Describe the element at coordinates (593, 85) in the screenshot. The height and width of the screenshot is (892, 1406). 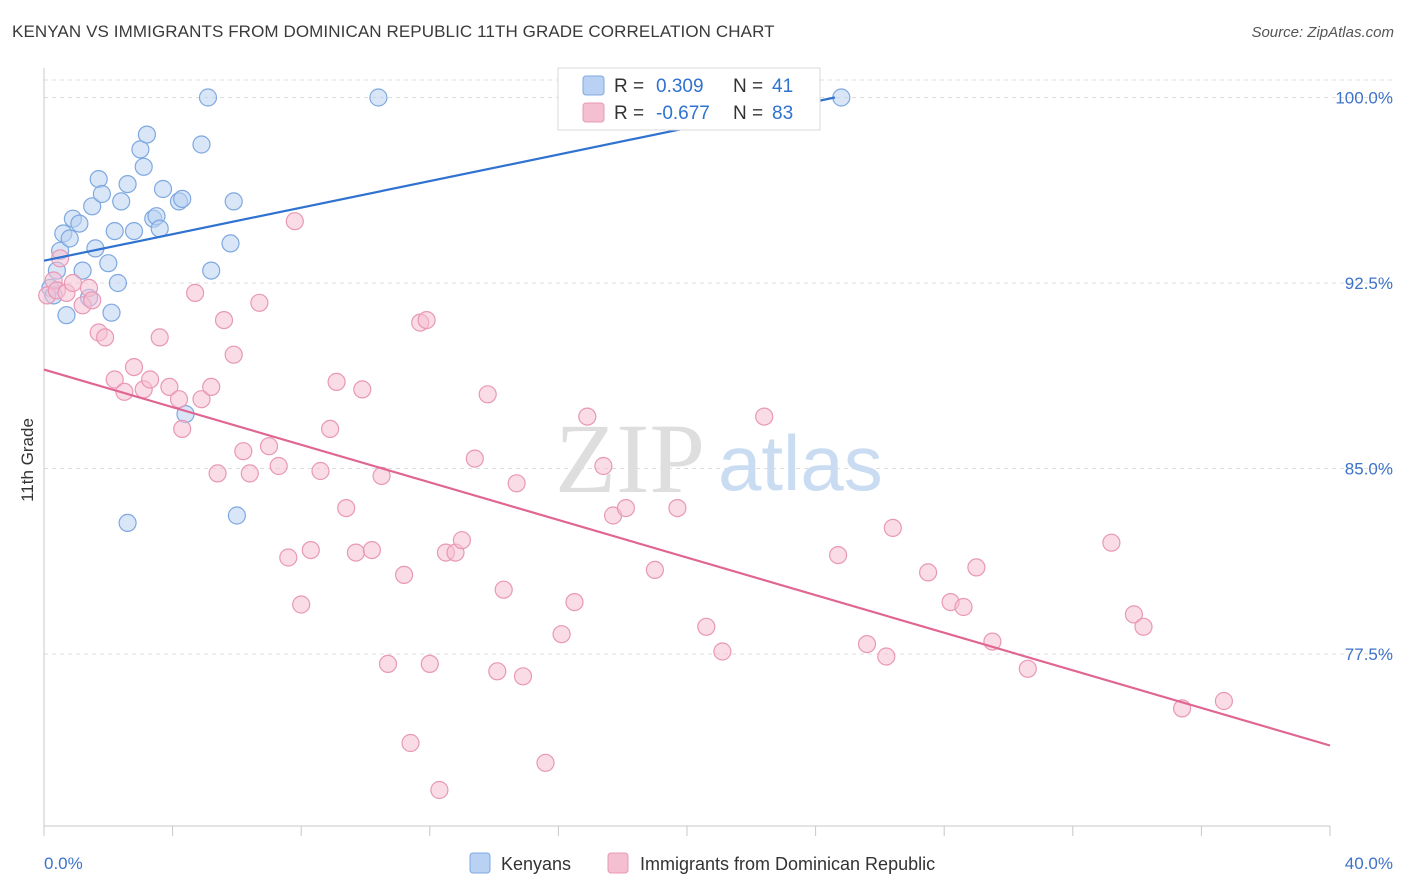
I see `legend-swatch-blue` at that location.